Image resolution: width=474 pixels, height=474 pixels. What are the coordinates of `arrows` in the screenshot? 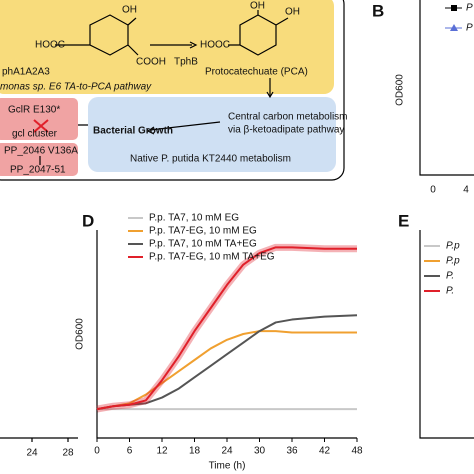 It's located at (156, 103).